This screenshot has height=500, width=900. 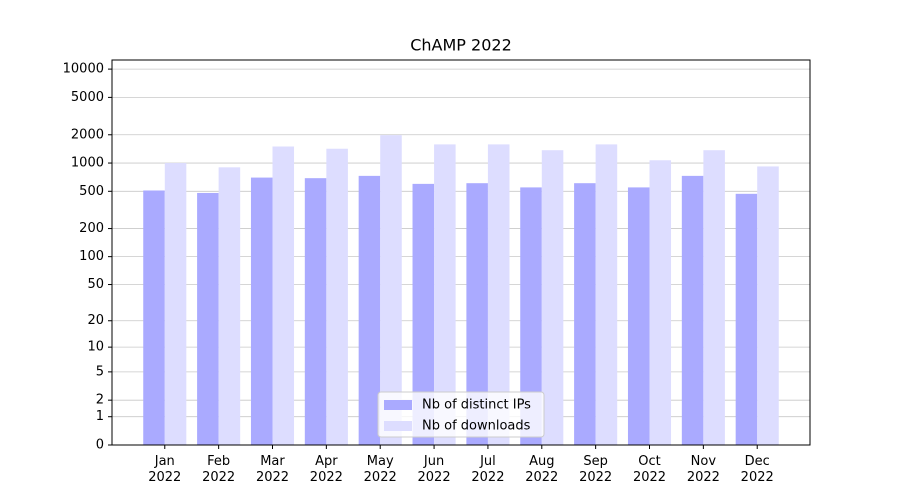 What do you see at coordinates (476, 426) in the screenshot?
I see `legend-label: Nb of downloads` at bounding box center [476, 426].